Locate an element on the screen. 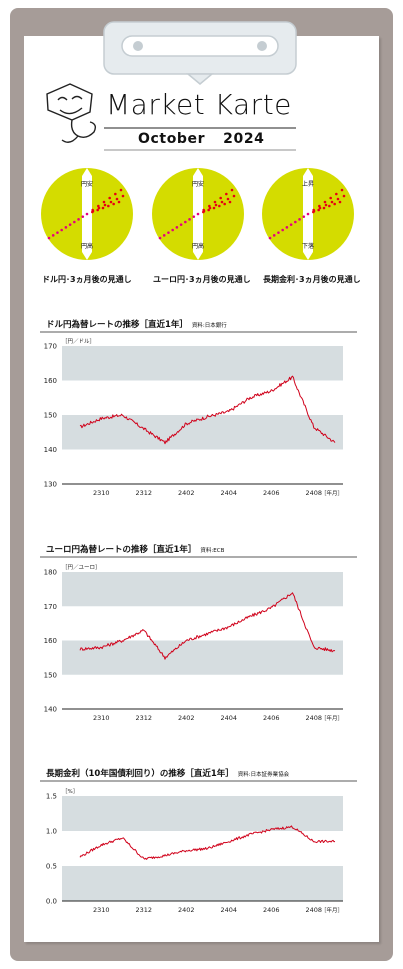 The image size is (403, 969). year-label: 2024 is located at coordinates (244, 139).